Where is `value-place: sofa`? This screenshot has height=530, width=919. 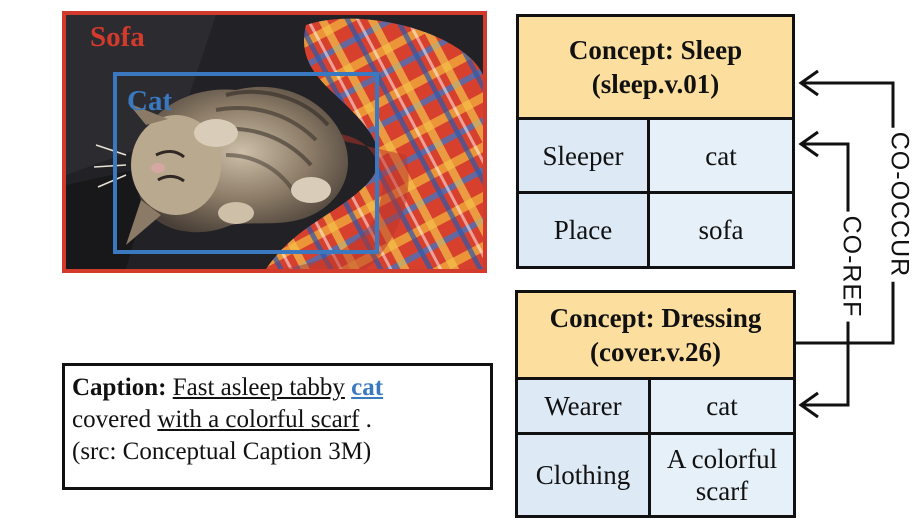
value-place: sofa is located at coordinates (721, 230).